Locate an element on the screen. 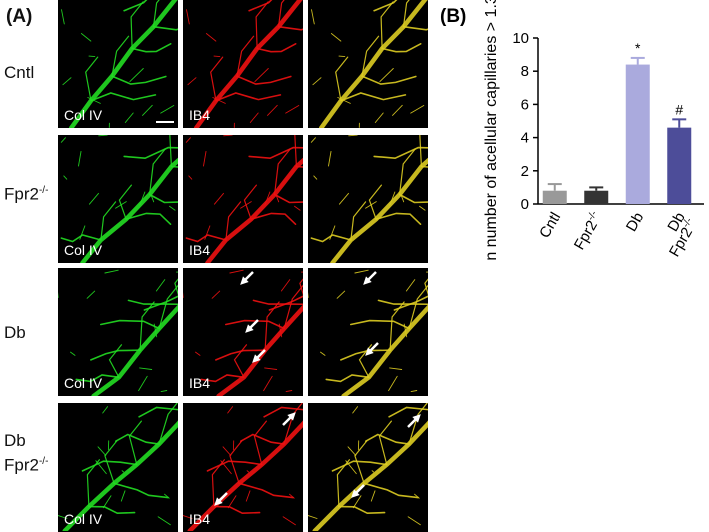  panel-b-letter: (B) is located at coordinates (453, 16).